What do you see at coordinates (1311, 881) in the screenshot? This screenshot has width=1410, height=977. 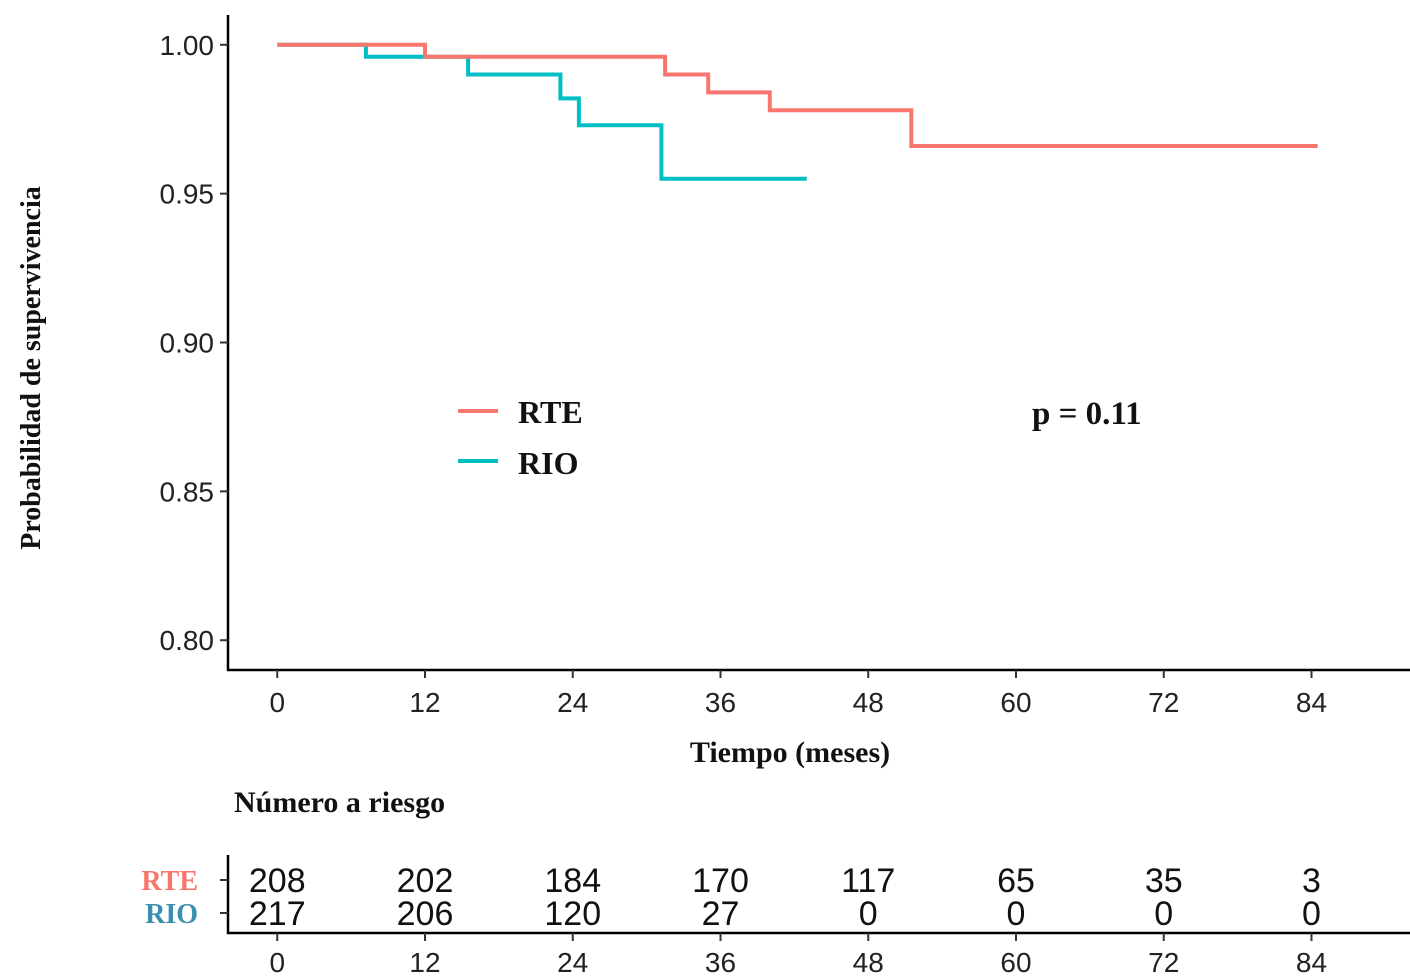 I see `risk-count: 3` at bounding box center [1311, 881].